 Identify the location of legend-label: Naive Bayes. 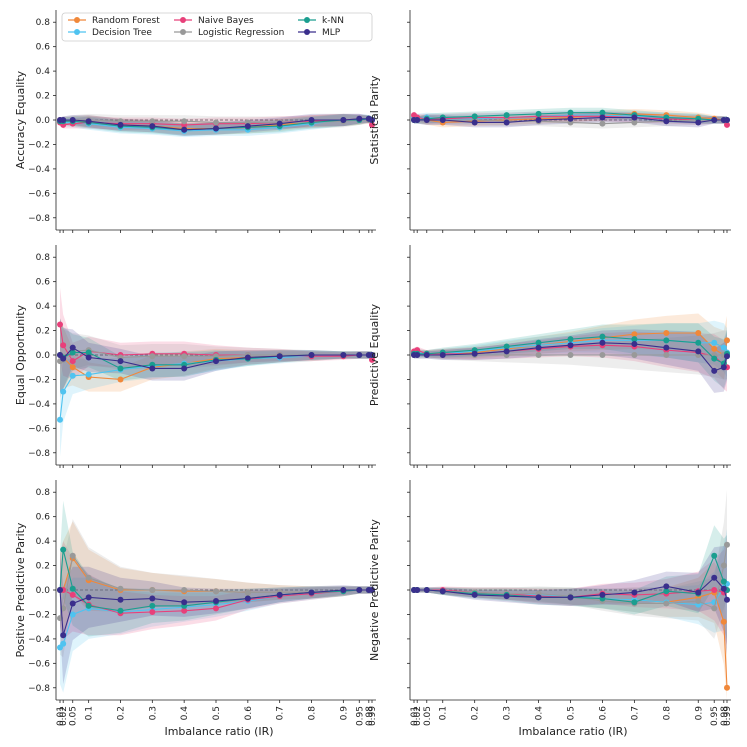
(226, 21).